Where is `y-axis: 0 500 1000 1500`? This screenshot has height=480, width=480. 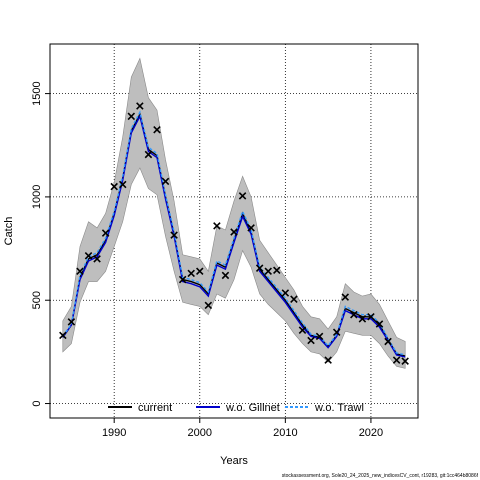
y-axis: 0 500 1000 1500 is located at coordinates (40, 244).